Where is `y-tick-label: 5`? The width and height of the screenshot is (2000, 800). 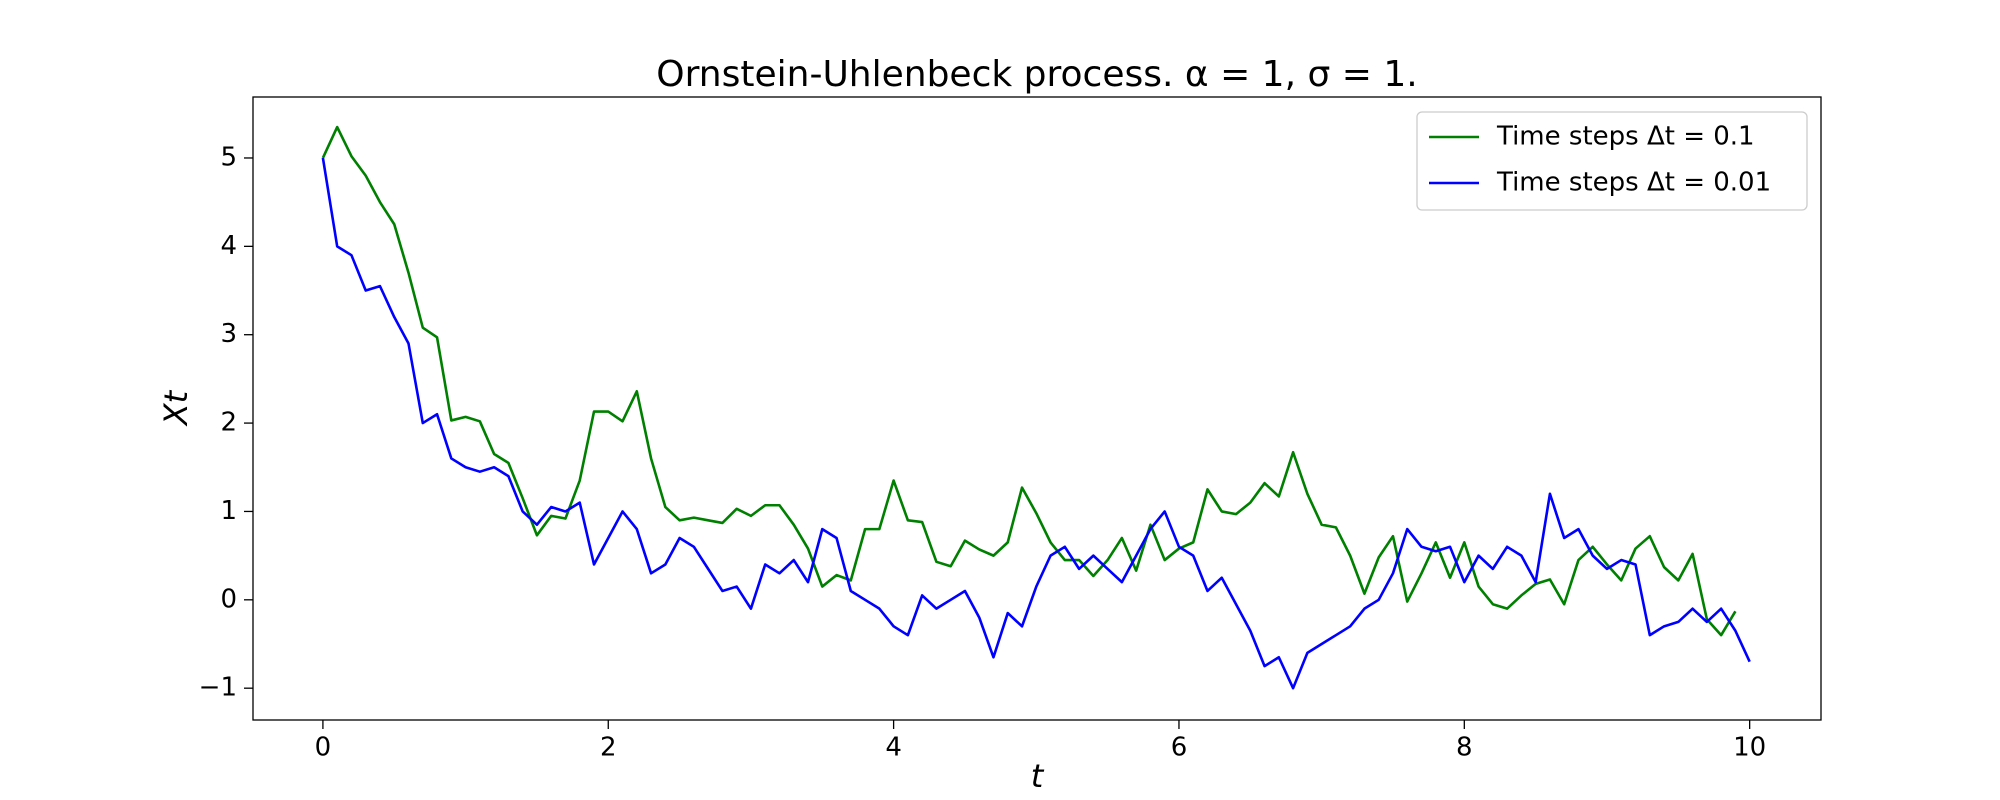 y-tick-label: 5 is located at coordinates (228, 157).